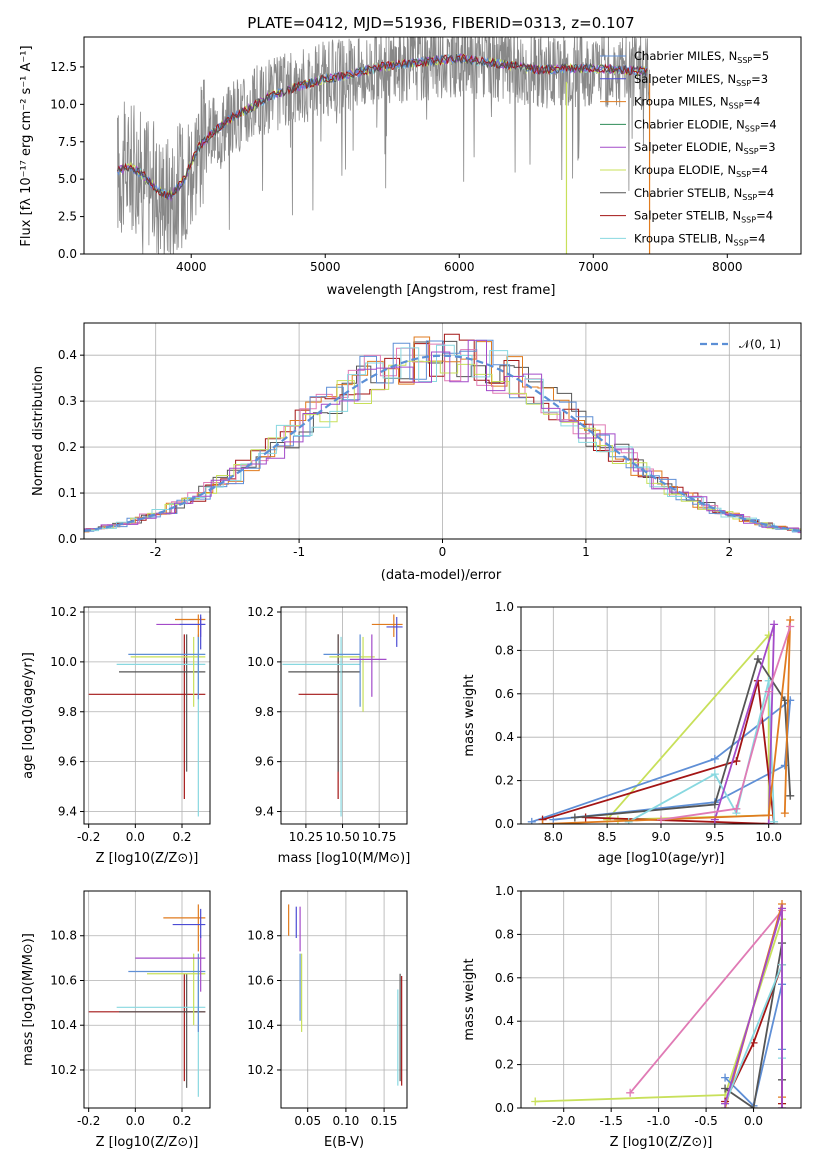 The image size is (819, 1170). I want to click on y-tick-label: 5.0, so click(67, 179).